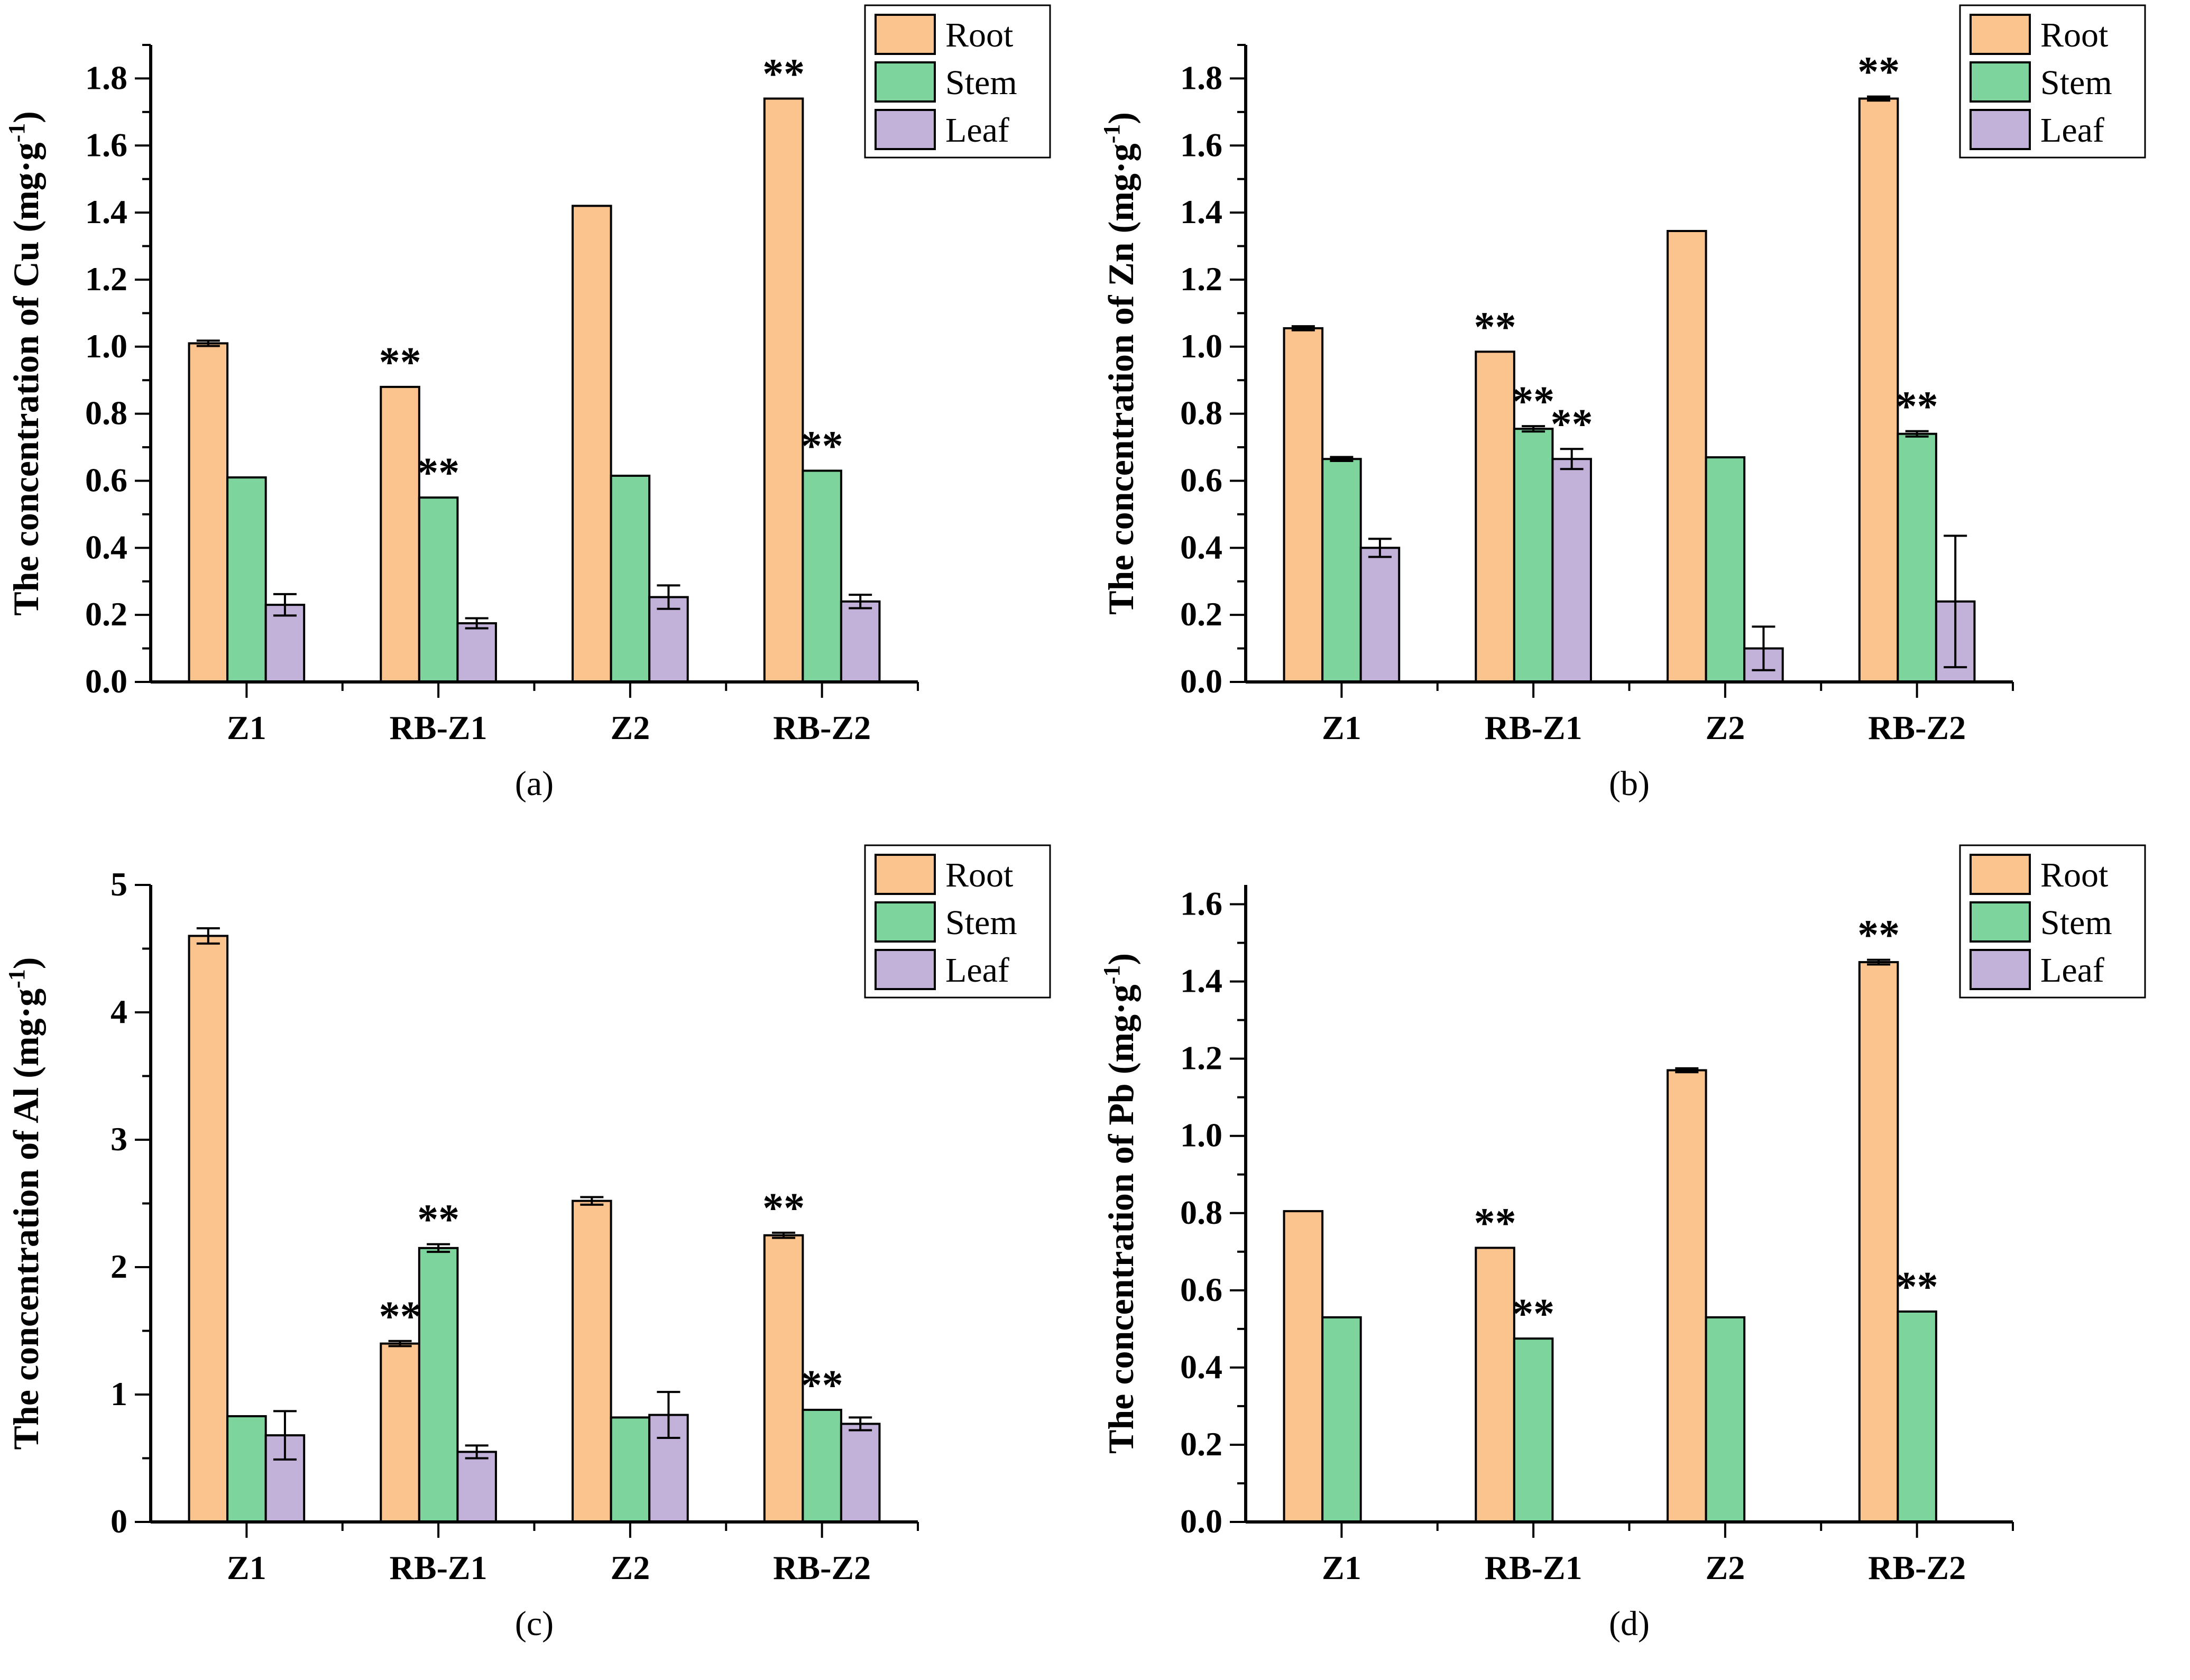 The height and width of the screenshot is (1680, 2190). Describe the element at coordinates (1629, 783) in the screenshot. I see `panel-caption: (b)` at that location.